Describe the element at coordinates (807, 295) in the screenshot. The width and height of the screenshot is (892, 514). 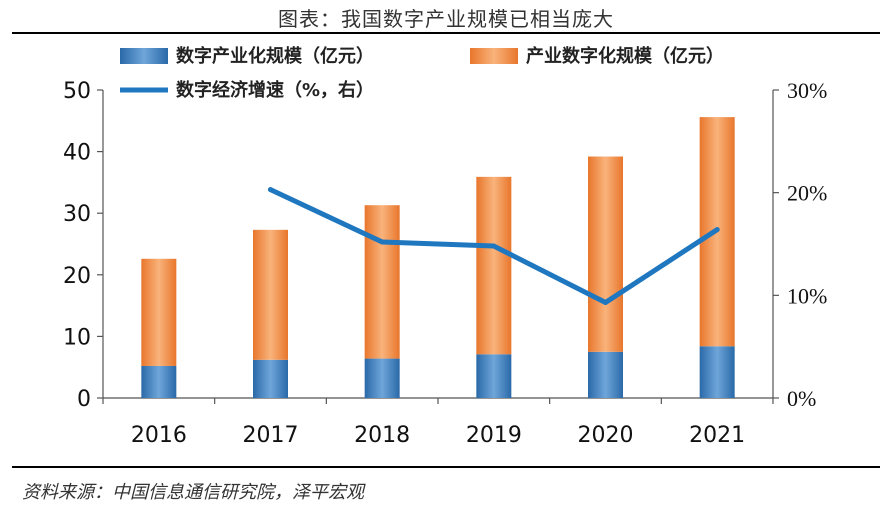
I see `y-right-tick-label: 10%` at that location.